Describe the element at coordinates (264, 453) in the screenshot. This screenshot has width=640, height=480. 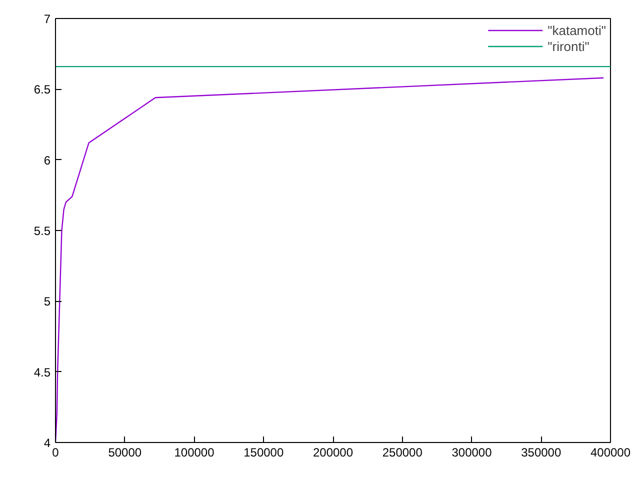
I see `x-tick-label: 150000` at that location.